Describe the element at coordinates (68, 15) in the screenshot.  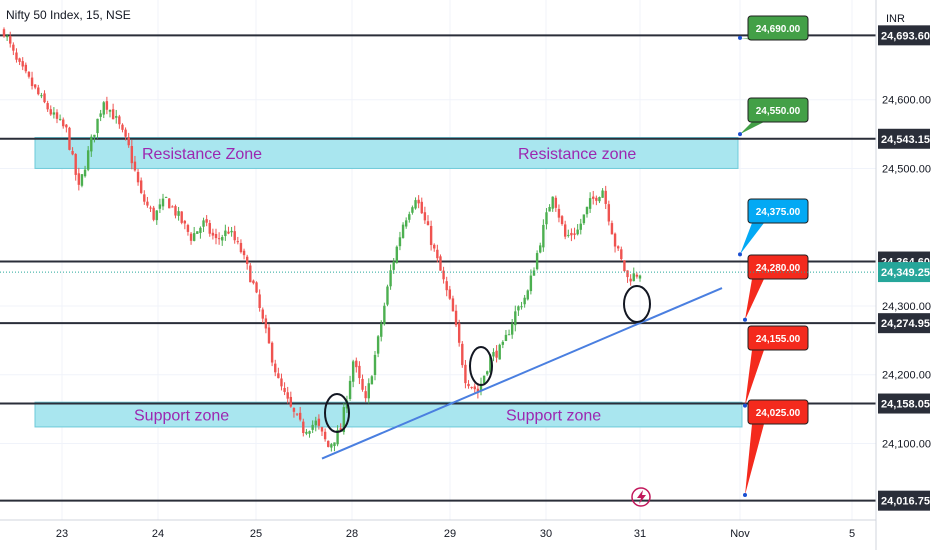
I see `chart-title: Nifty 50 Index, 15, NSE` at that location.